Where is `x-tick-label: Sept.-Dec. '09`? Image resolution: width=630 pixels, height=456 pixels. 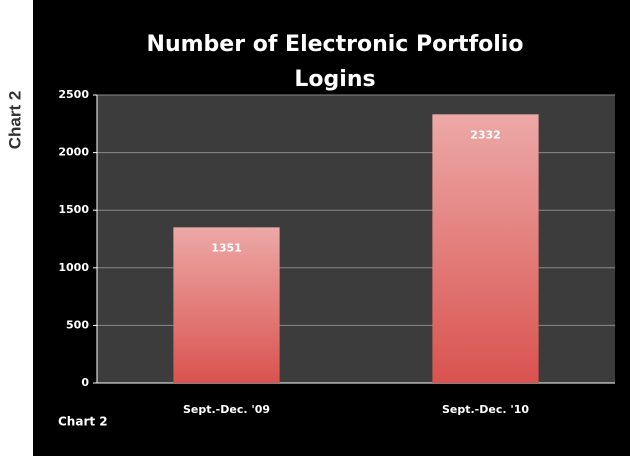
x-tick-label: Sept.-Dec. '09 is located at coordinates (226, 409).